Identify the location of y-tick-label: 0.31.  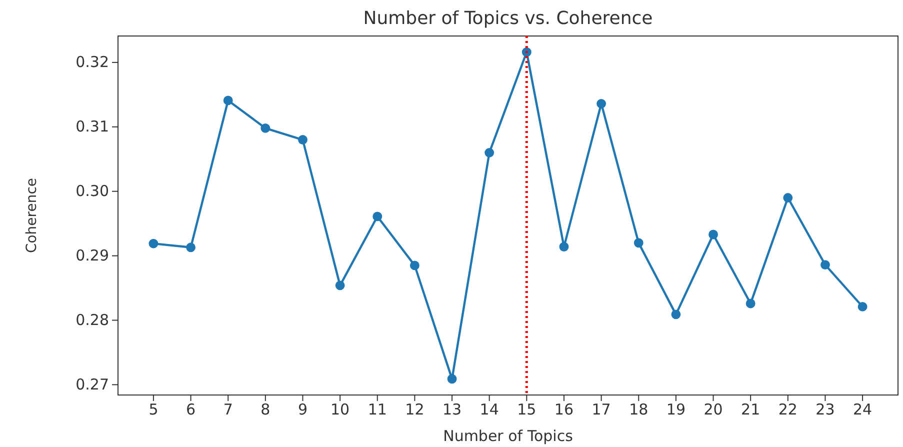
(92, 127).